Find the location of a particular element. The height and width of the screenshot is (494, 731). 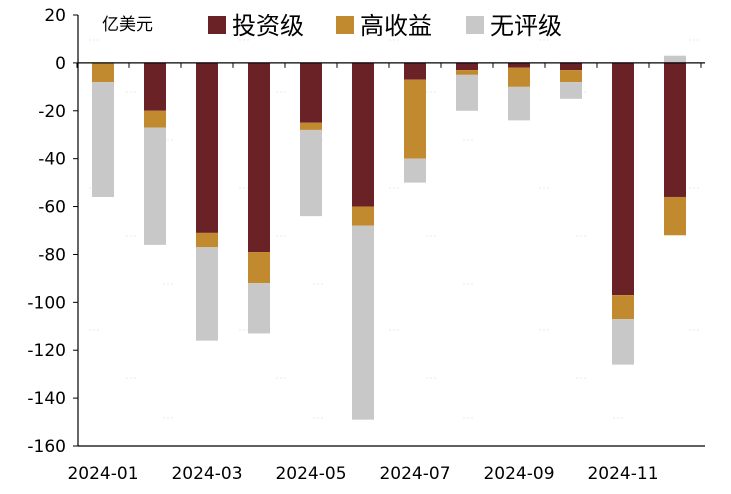

y-tick-label: -40 is located at coordinates (52, 160).